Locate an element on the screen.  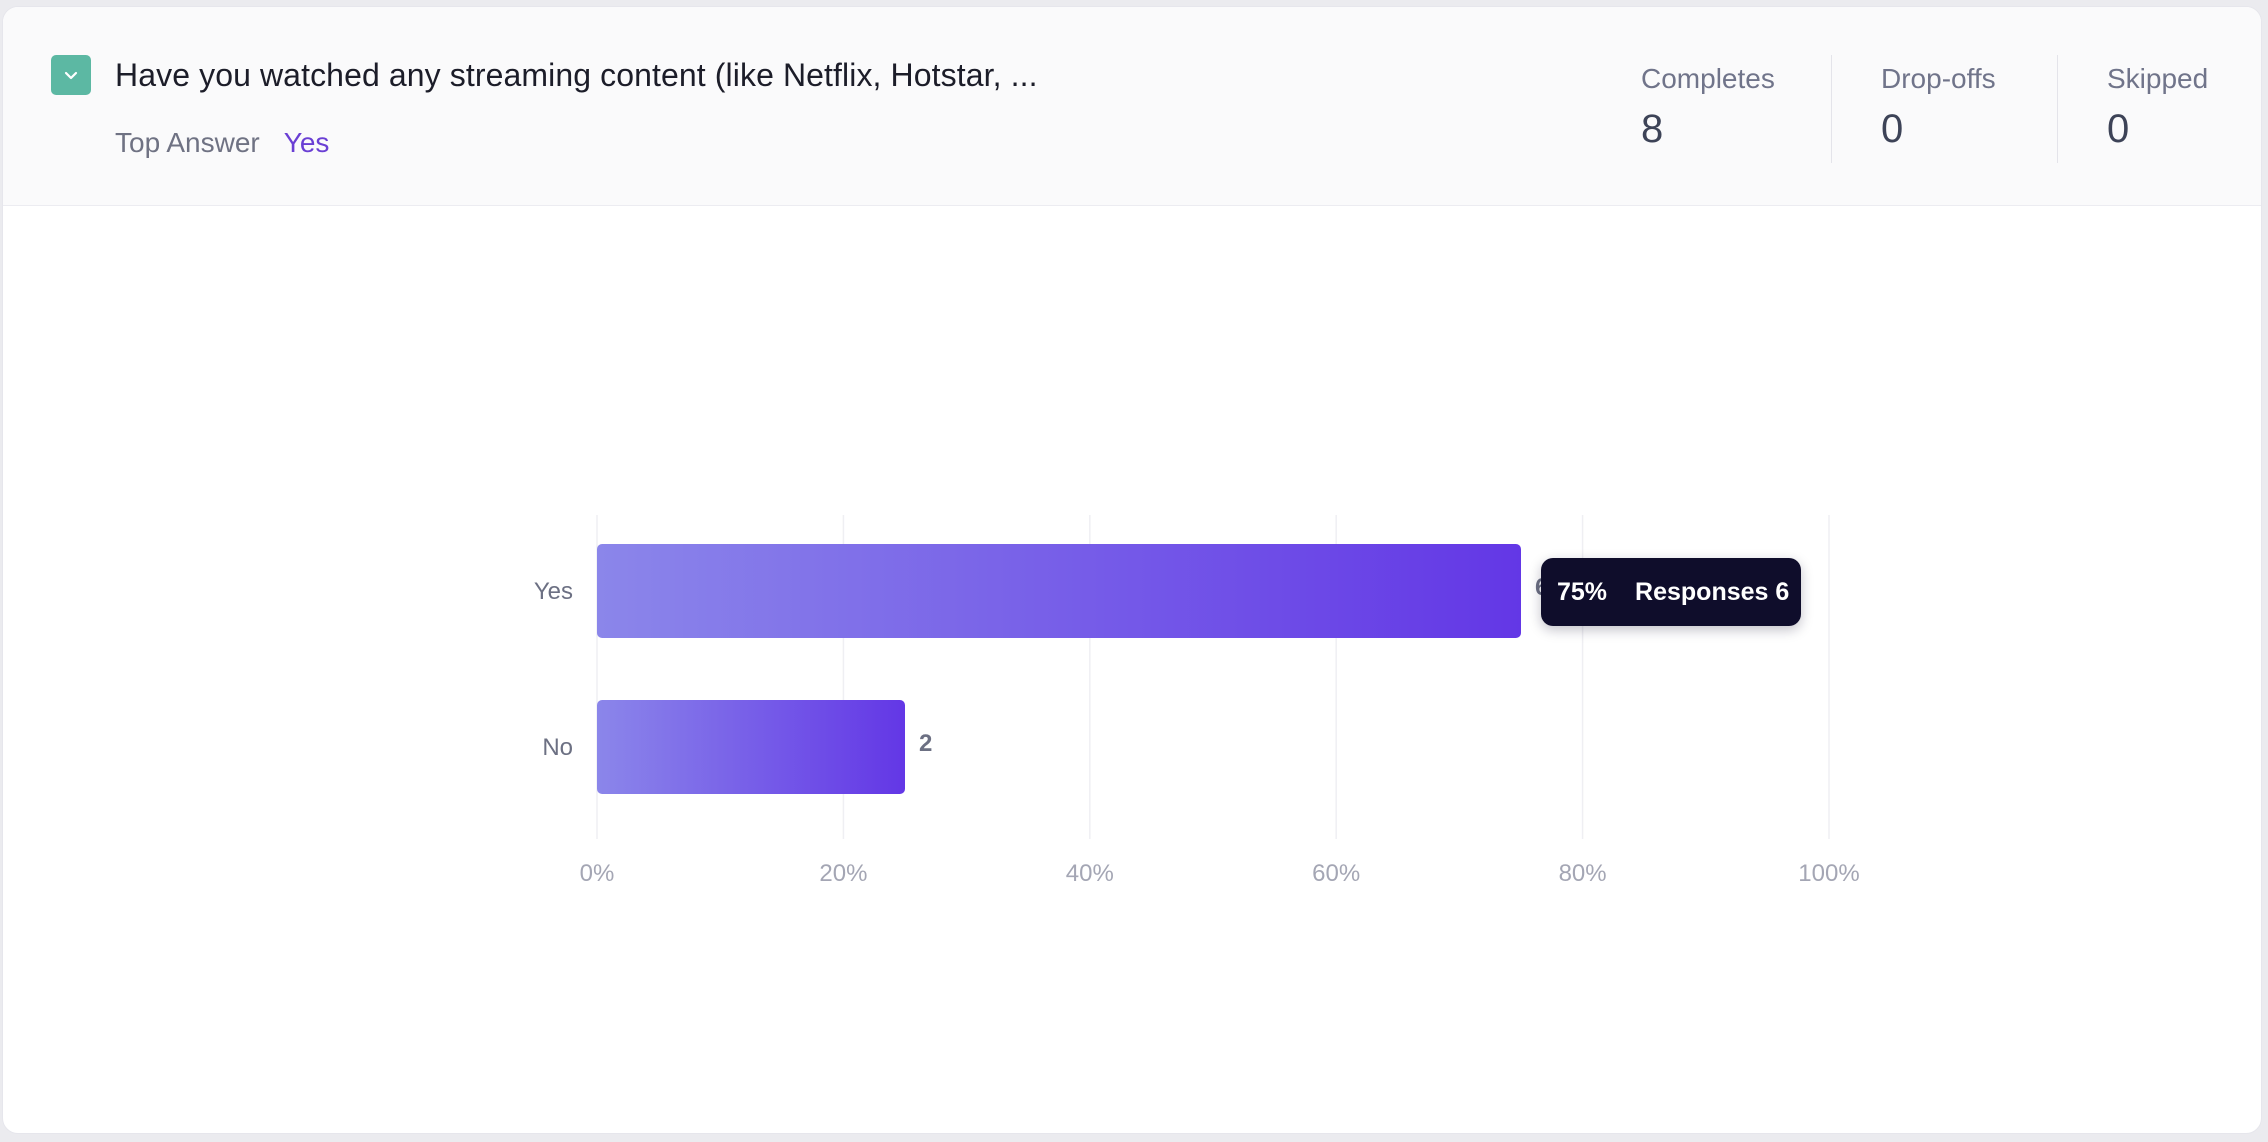
category-label: No is located at coordinates (557, 747).